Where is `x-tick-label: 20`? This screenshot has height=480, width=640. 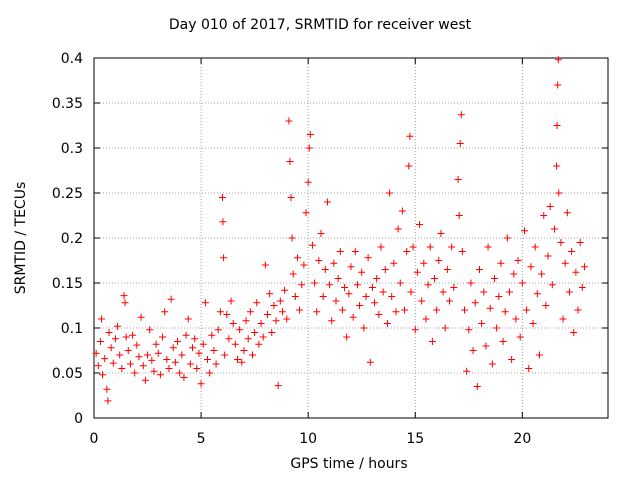
x-tick-label: 20 is located at coordinates (522, 439).